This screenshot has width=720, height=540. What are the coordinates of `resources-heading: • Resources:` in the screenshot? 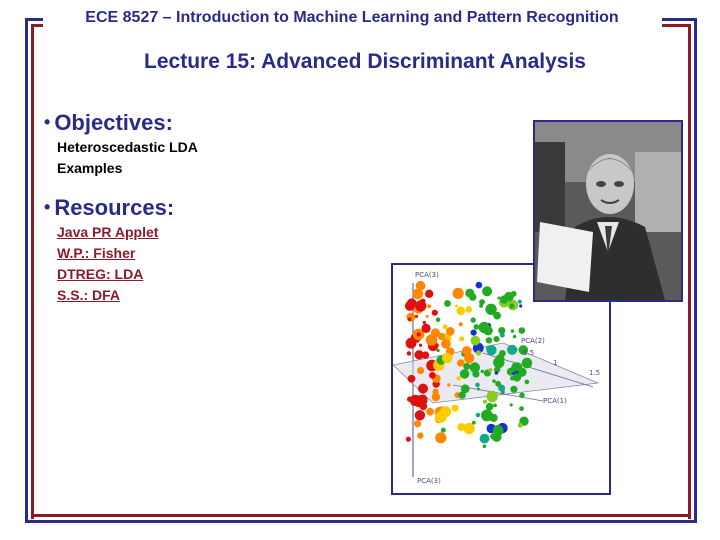 It's located at (109, 208).